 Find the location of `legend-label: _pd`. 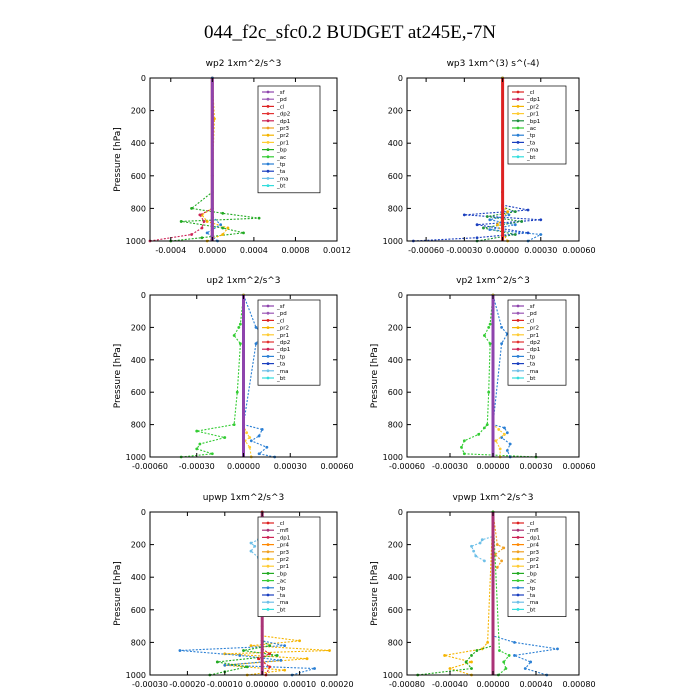

legend-label: _pd is located at coordinates (531, 314).